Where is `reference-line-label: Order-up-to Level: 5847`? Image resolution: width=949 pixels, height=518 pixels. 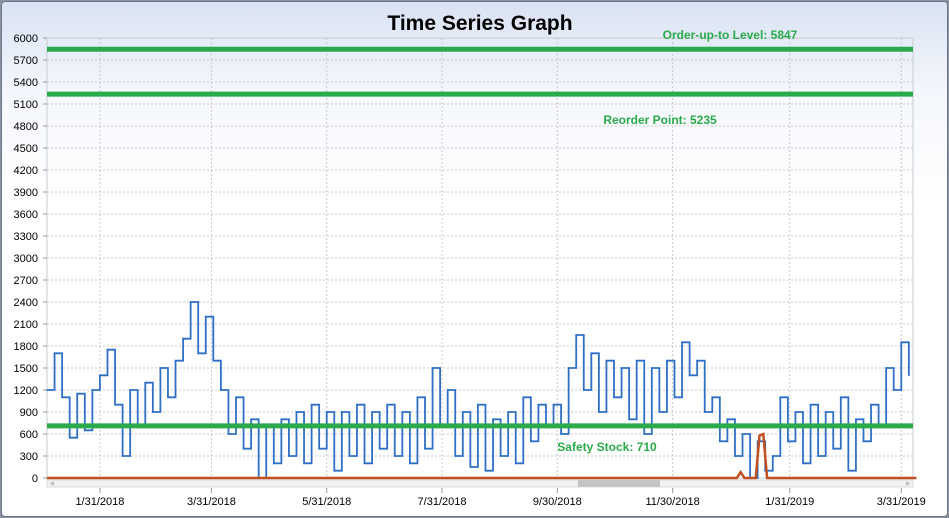
reference-line-label: Order-up-to Level: 5847 is located at coordinates (730, 35).